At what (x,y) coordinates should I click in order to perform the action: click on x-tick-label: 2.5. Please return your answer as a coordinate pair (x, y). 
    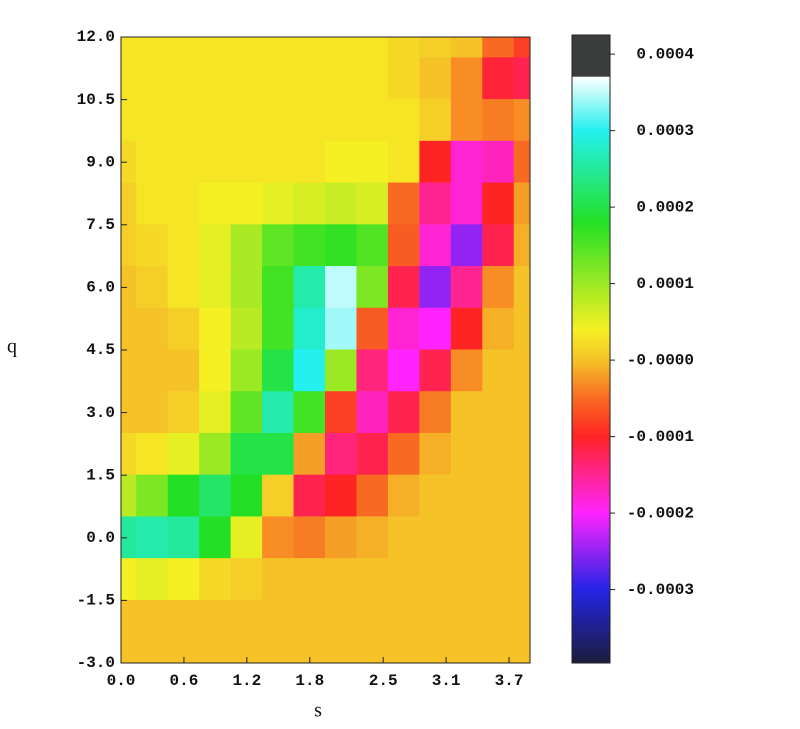
    Looking at the image, I should click on (383, 681).